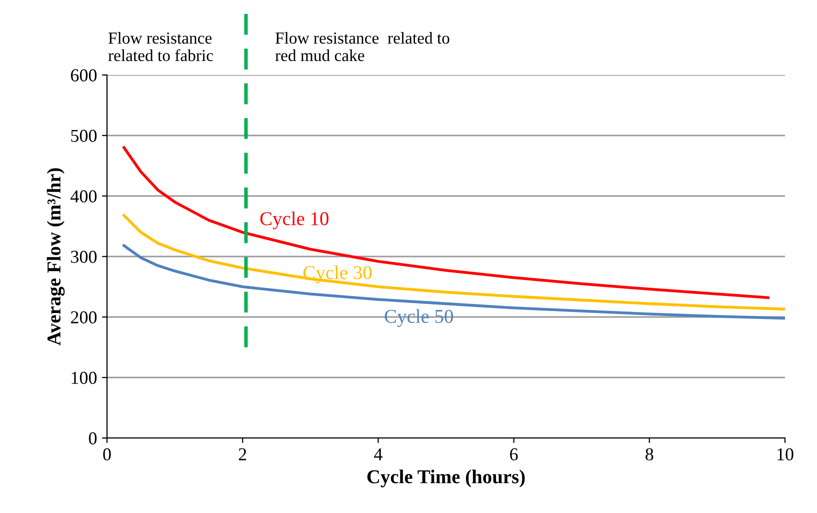 The height and width of the screenshot is (513, 817). I want to click on x-tick-label: 10, so click(786, 454).